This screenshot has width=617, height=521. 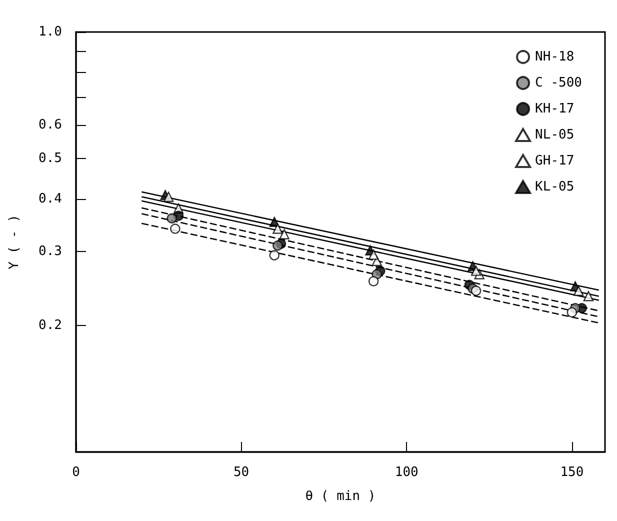 What do you see at coordinates (241, 472) in the screenshot?
I see `x-tick-label: 50` at bounding box center [241, 472].